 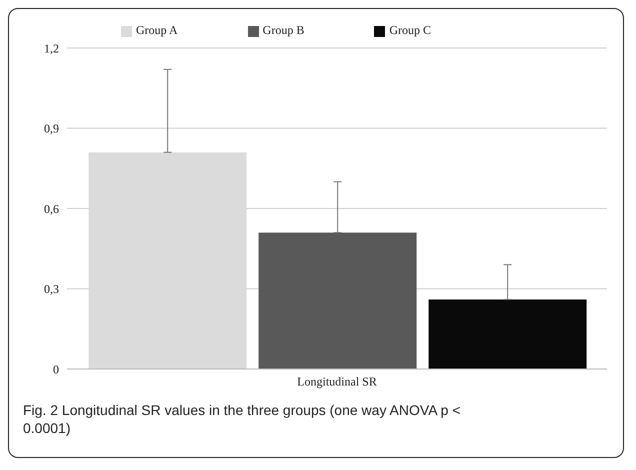 I want to click on y-tick-label: 0,6, so click(x=51, y=209).